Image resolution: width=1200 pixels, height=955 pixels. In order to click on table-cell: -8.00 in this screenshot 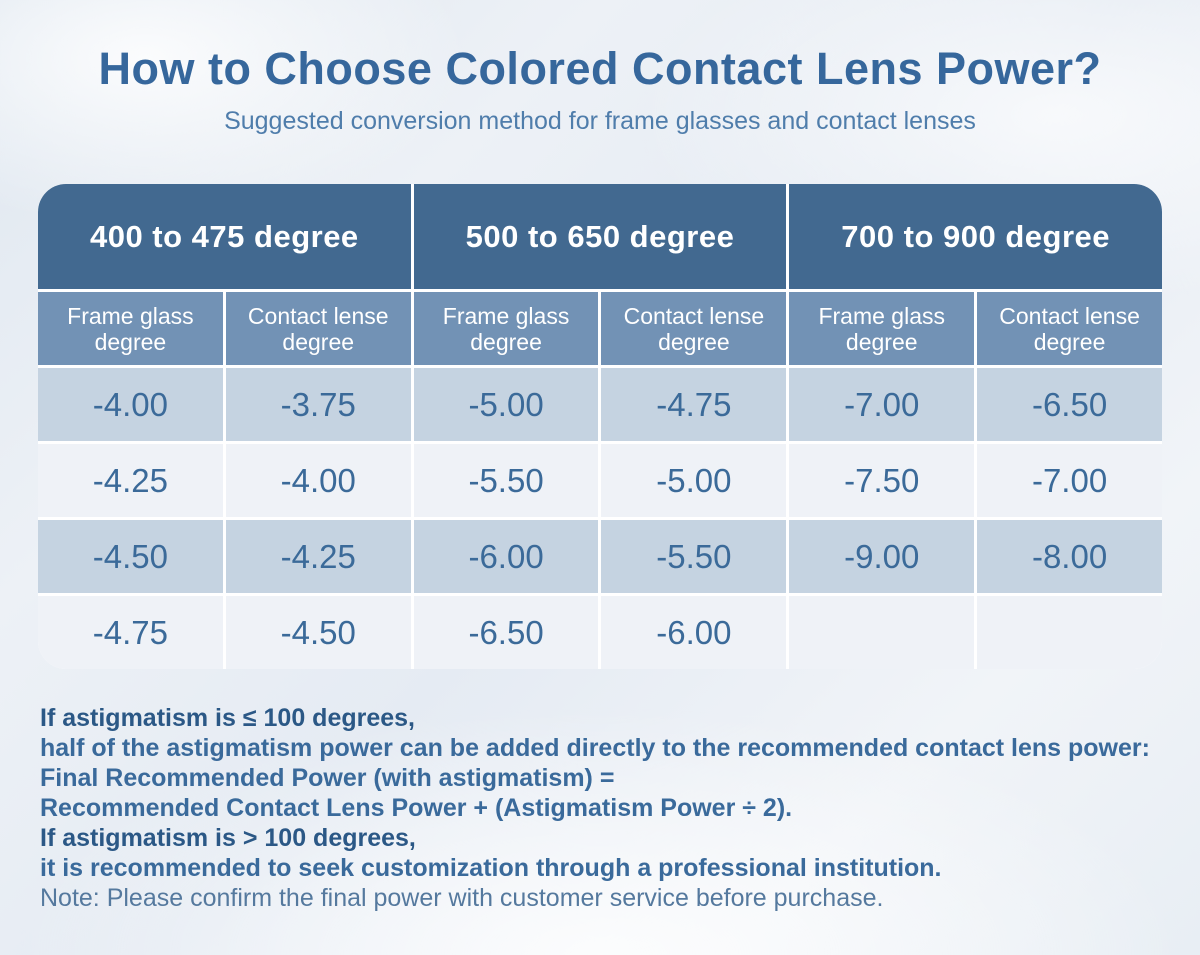, I will do `click(1069, 556)`.